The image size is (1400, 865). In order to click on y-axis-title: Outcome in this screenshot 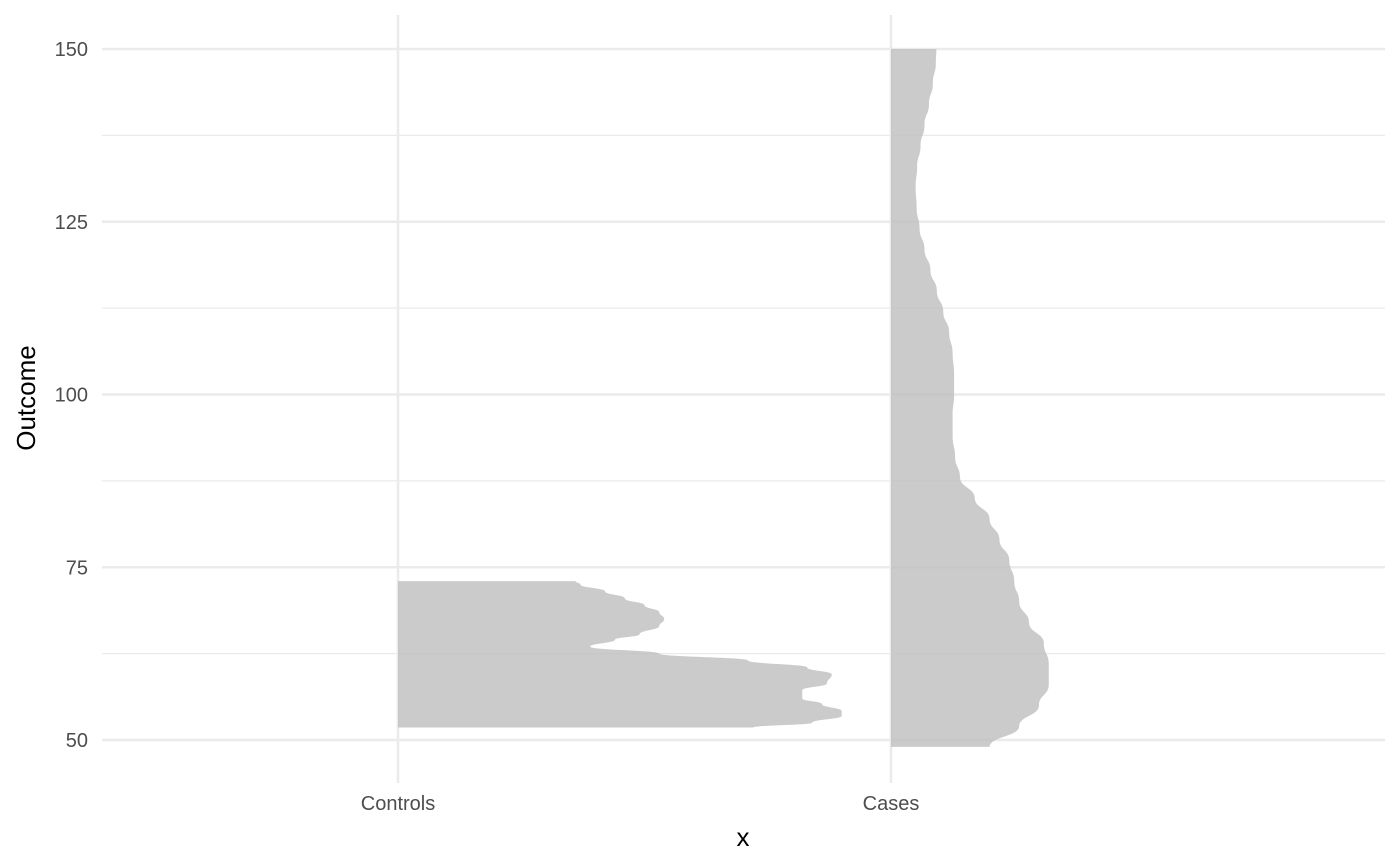, I will do `click(26, 398)`.